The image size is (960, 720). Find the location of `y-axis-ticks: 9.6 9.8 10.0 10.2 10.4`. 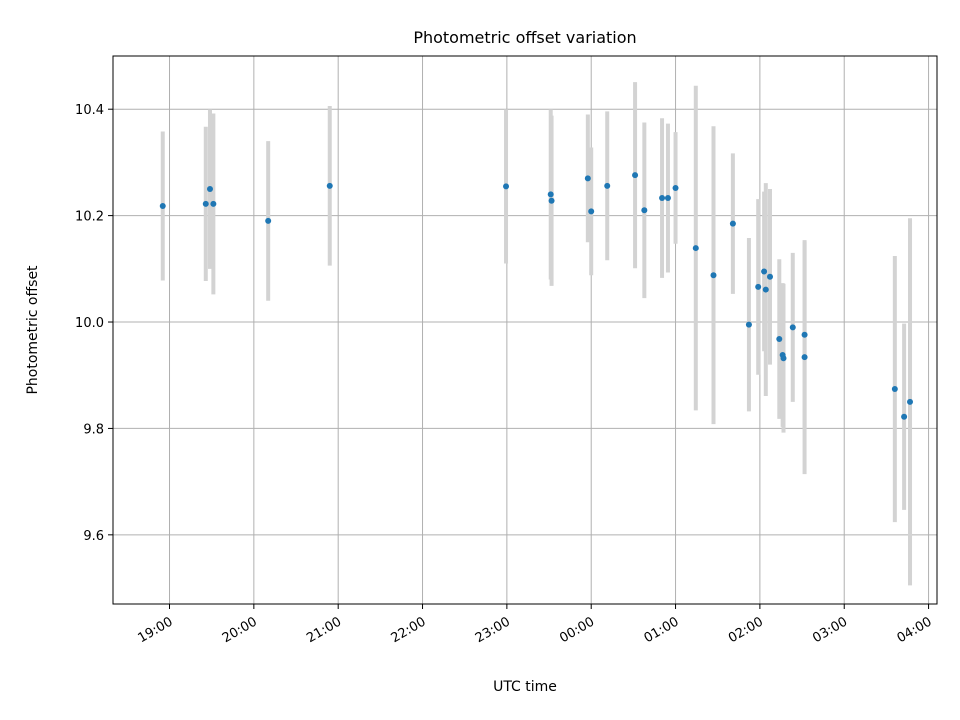

y-axis-ticks: 9.6 9.8 10.0 10.2 10.4 is located at coordinates (94, 323).